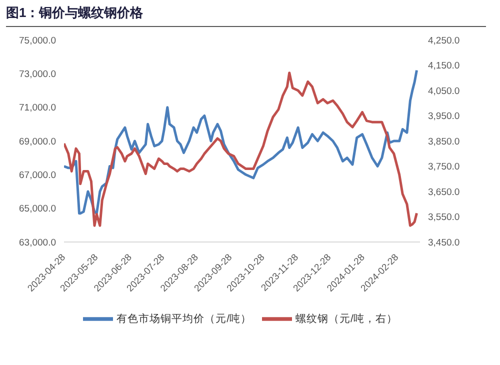 The height and width of the screenshot is (365, 500). I want to click on y2-tick-label: 4,050.0, so click(444, 91).